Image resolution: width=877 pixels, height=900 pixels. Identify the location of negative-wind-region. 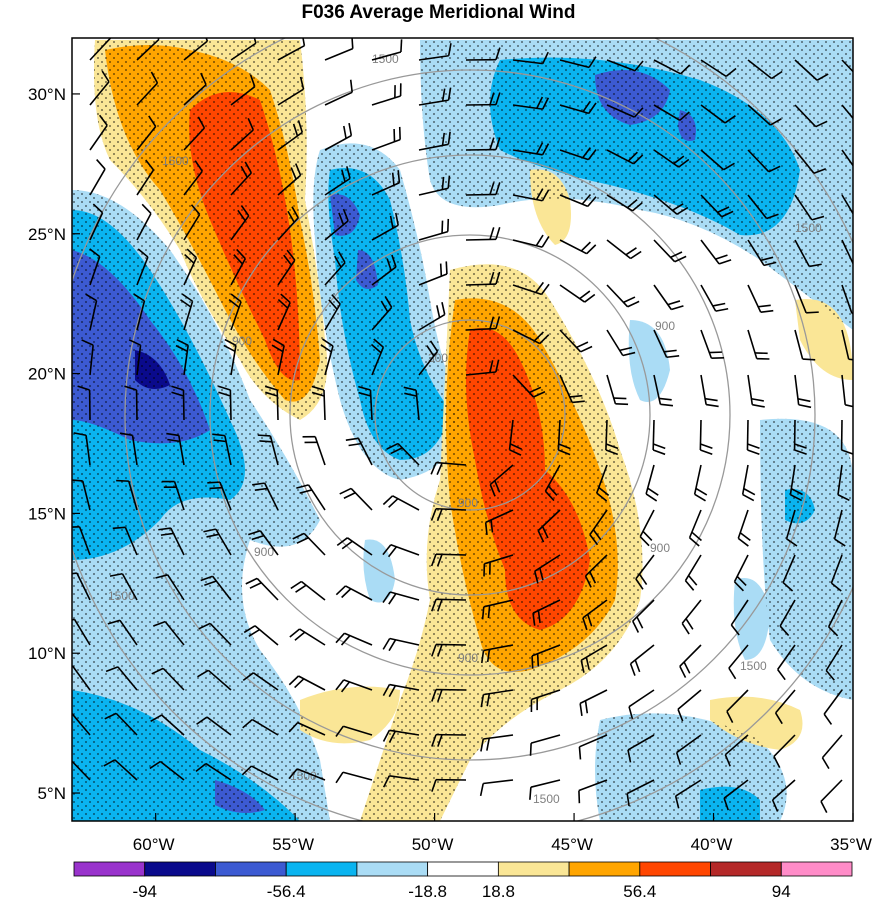
(751, 619).